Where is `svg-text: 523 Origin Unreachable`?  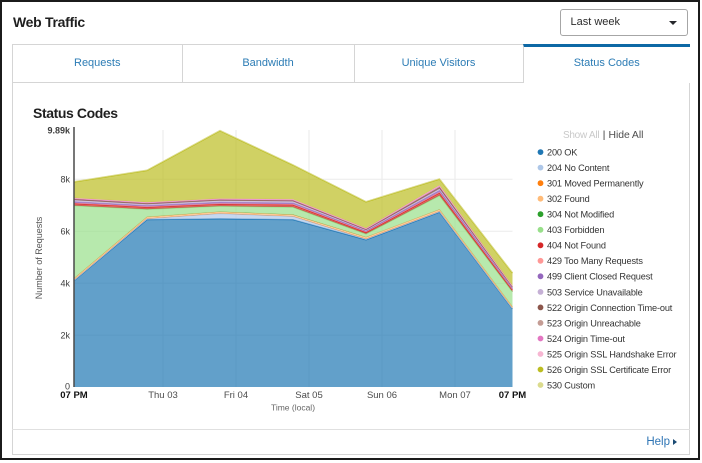
svg-text: 523 Origin Unreachable is located at coordinates (594, 323).